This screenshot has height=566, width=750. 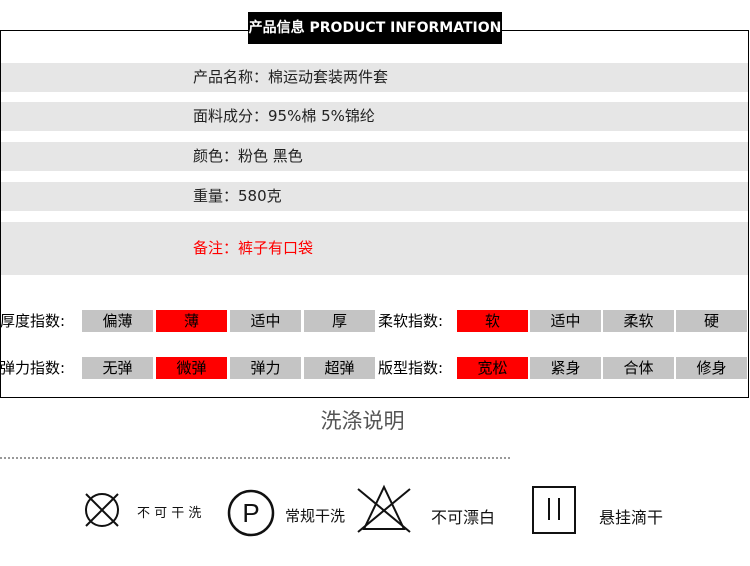 I want to click on info-row: 面料成分：95%棉 5%锦纶, so click(x=374, y=116).